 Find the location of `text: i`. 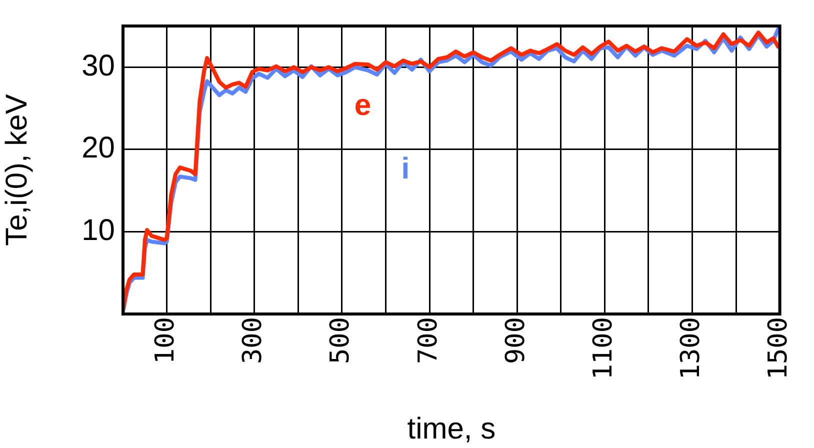

text: i is located at coordinates (405, 169).